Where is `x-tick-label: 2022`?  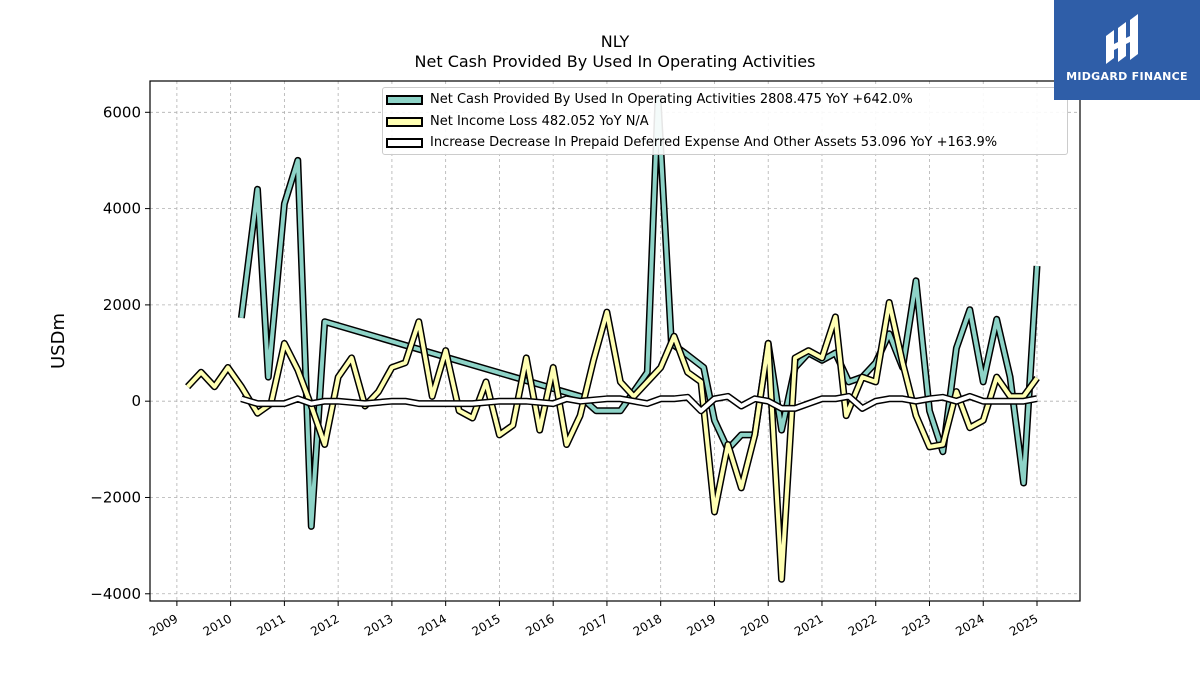 x-tick-label: 2022 is located at coordinates (862, 624).